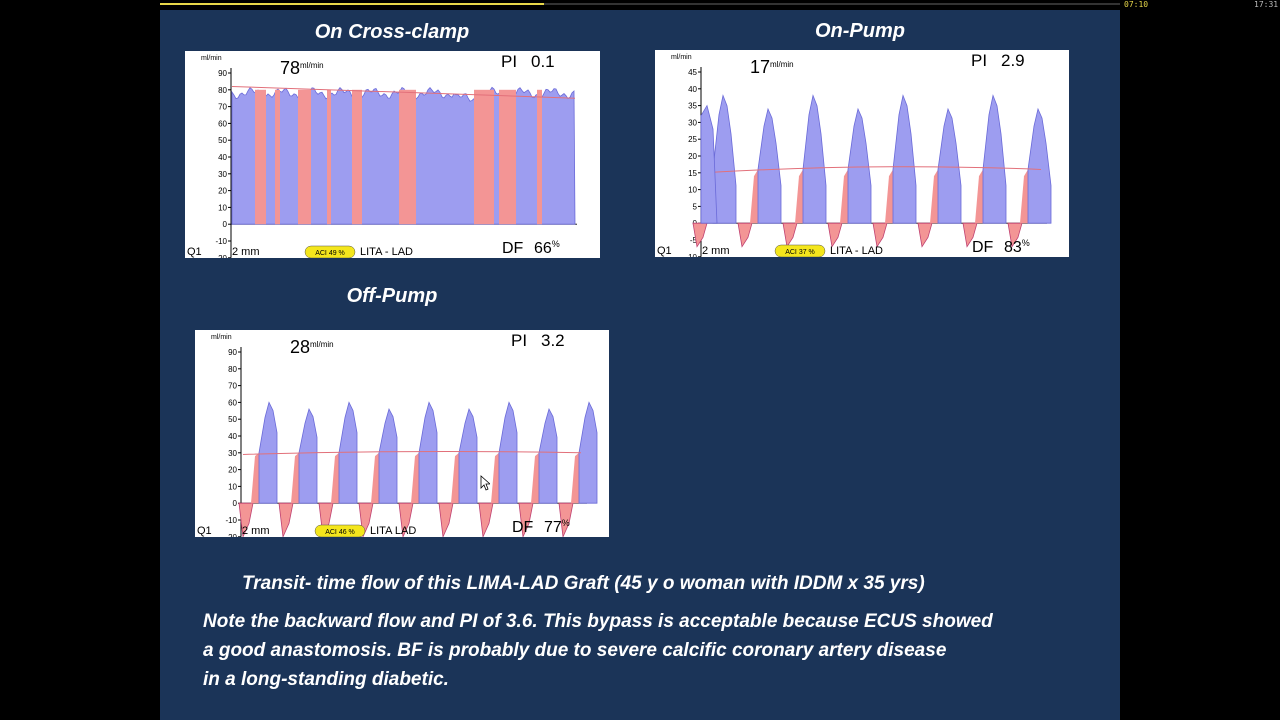 This screenshot has width=1280, height=720. Describe the element at coordinates (232, 352) in the screenshot. I see `y-tick-label: 90` at that location.